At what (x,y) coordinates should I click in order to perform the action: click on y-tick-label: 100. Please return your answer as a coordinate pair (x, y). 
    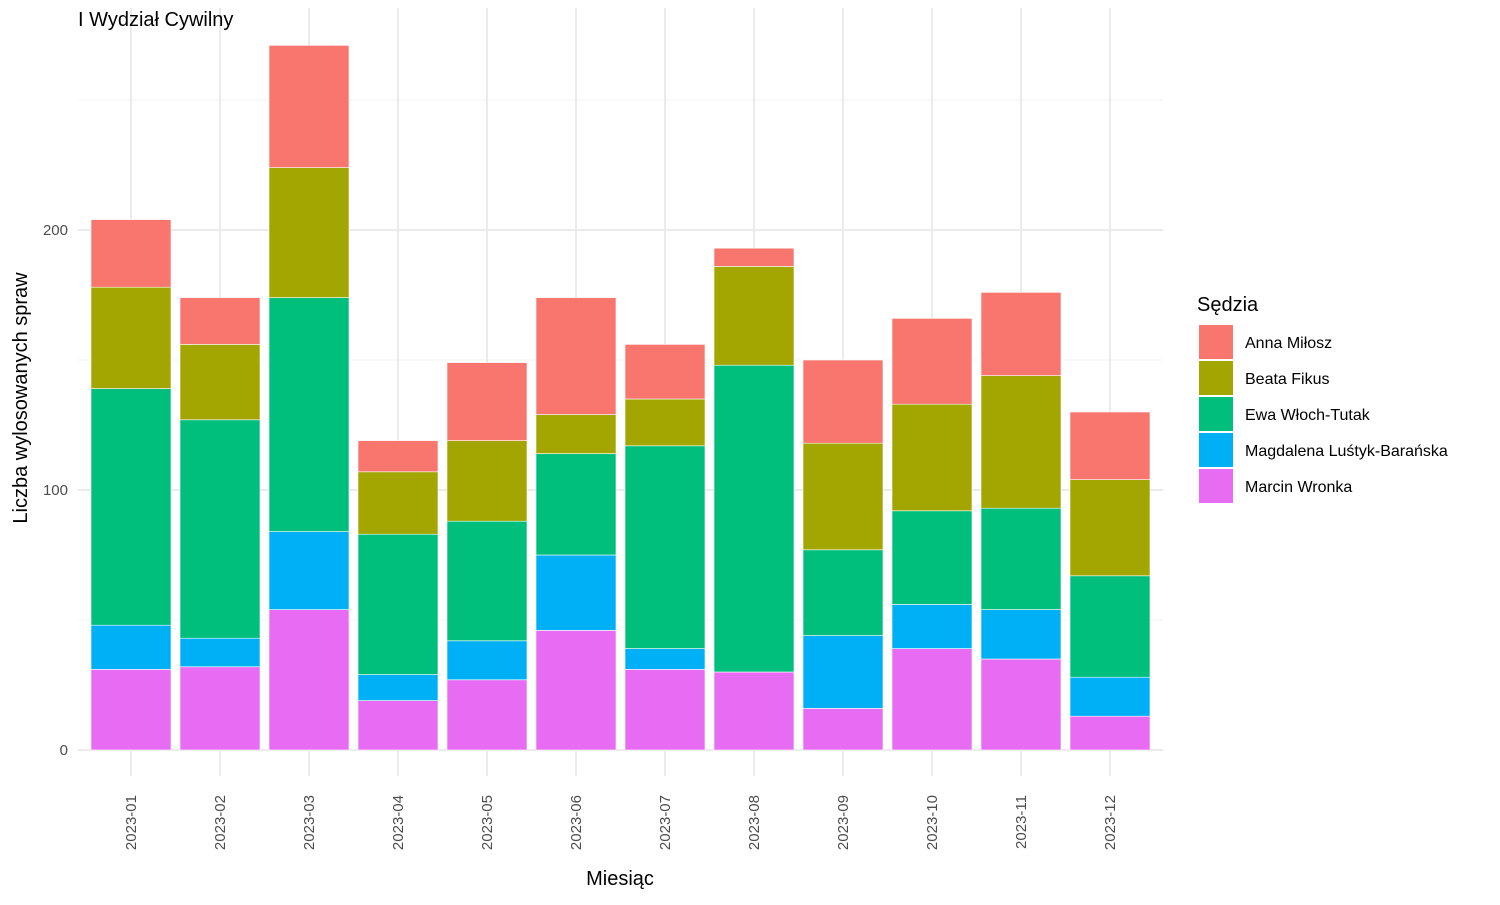
    Looking at the image, I should click on (55, 490).